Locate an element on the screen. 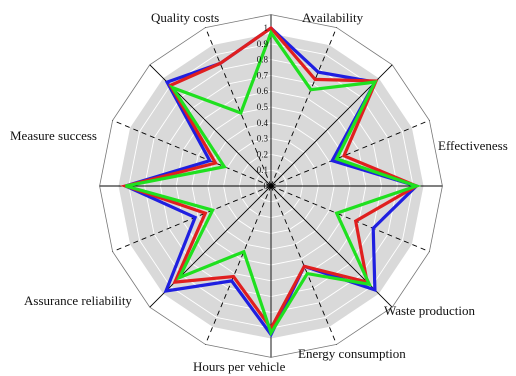 Image resolution: width=516 pixels, height=376 pixels. tick-label: 0.4 is located at coordinates (263, 123).